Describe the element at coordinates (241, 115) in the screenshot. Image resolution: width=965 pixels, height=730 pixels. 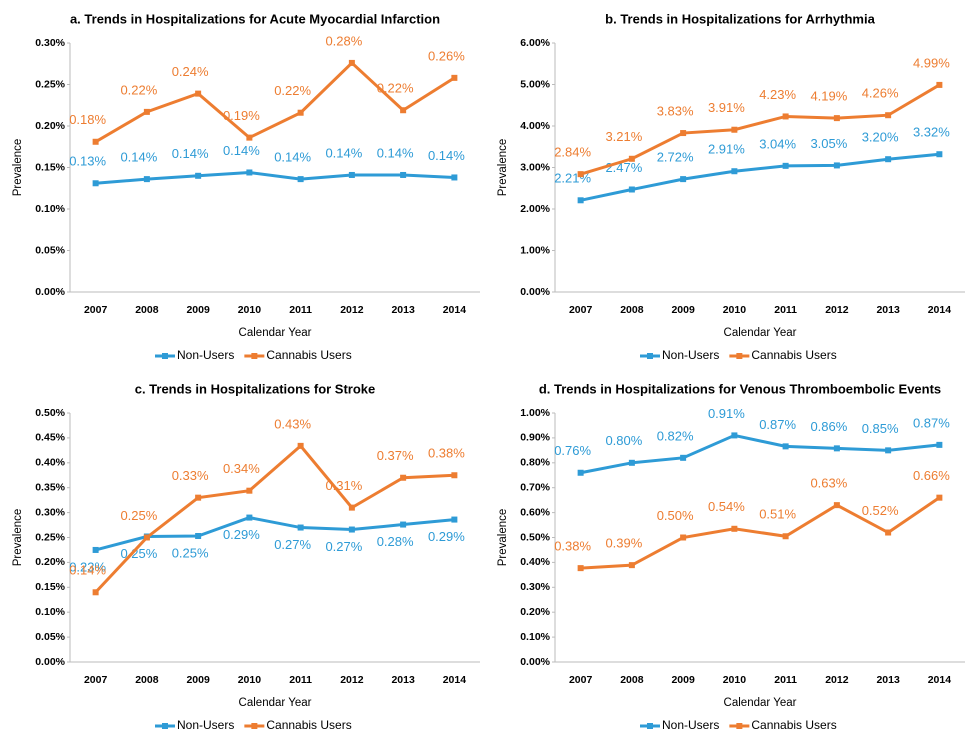
I see `data-label: 0.19%` at that location.